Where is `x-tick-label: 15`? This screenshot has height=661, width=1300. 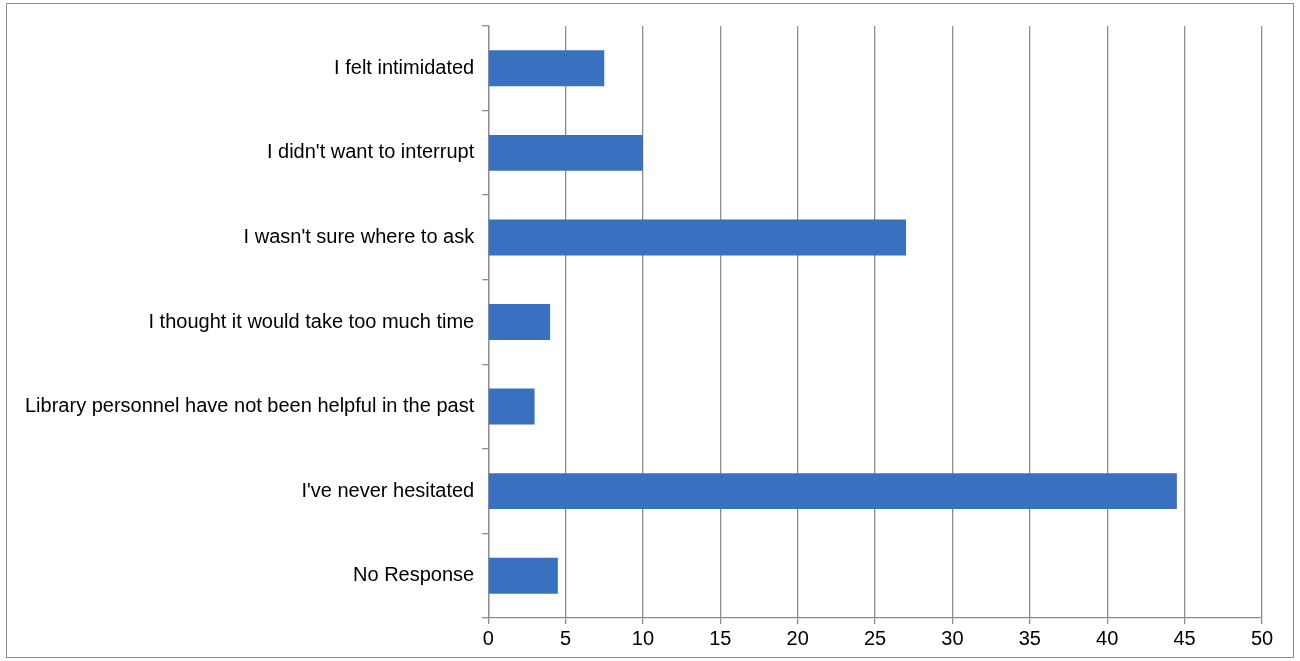
x-tick-label: 15 is located at coordinates (720, 637).